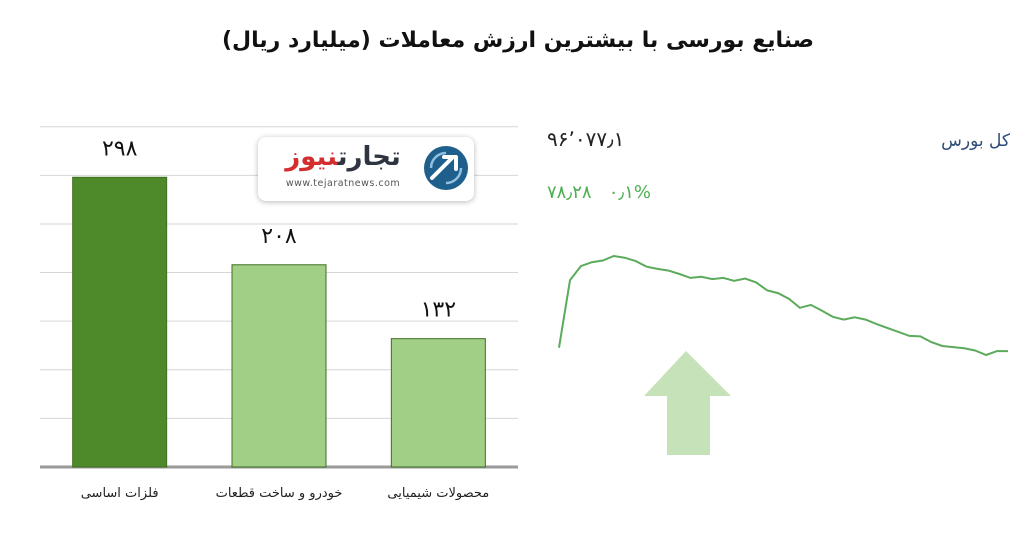 The height and width of the screenshot is (553, 1036). What do you see at coordinates (599, 192) in the screenshot?
I see `index-change-row: ۷۸٫۲۸ ۰٫۱%` at bounding box center [599, 192].